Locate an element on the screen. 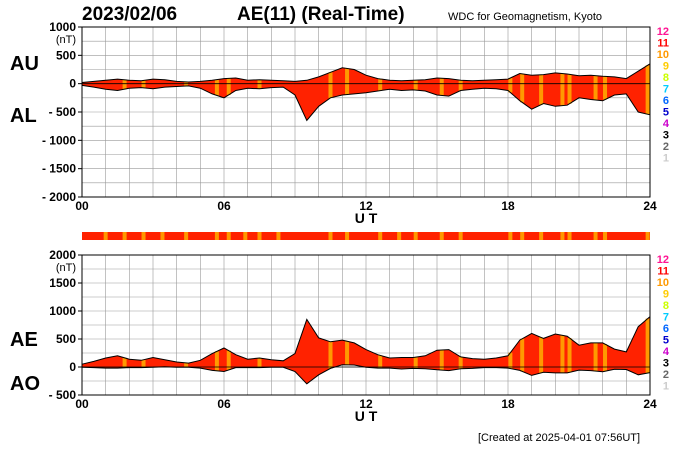 Image resolution: width=700 pixels, height=450 pixels. y-tick-label: - 2000 is located at coordinates (59, 197).